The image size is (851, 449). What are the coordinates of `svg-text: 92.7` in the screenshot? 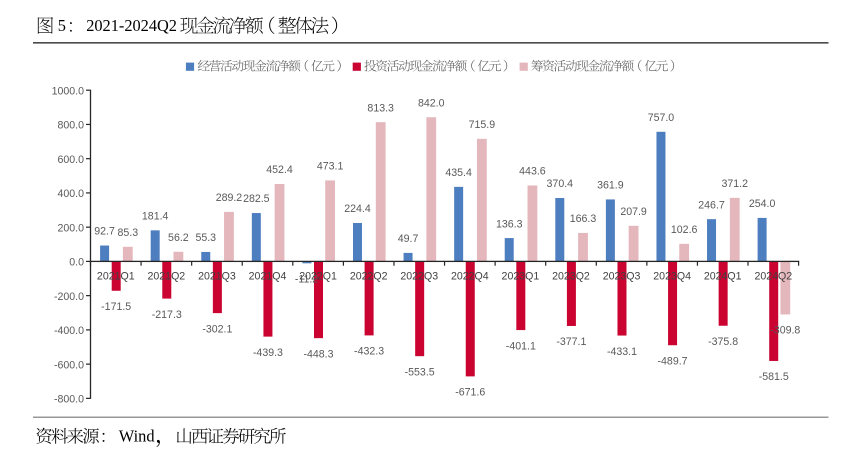 It's located at (104, 232).